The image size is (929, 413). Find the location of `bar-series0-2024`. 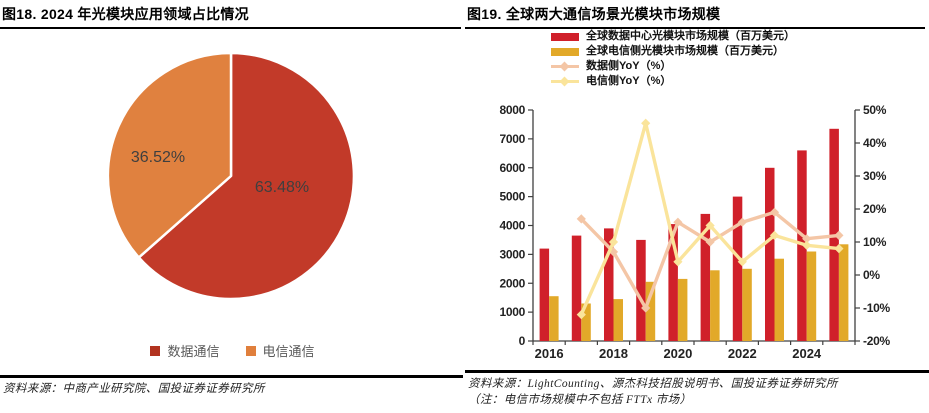

bar-series0-2024 is located at coordinates (802, 245).